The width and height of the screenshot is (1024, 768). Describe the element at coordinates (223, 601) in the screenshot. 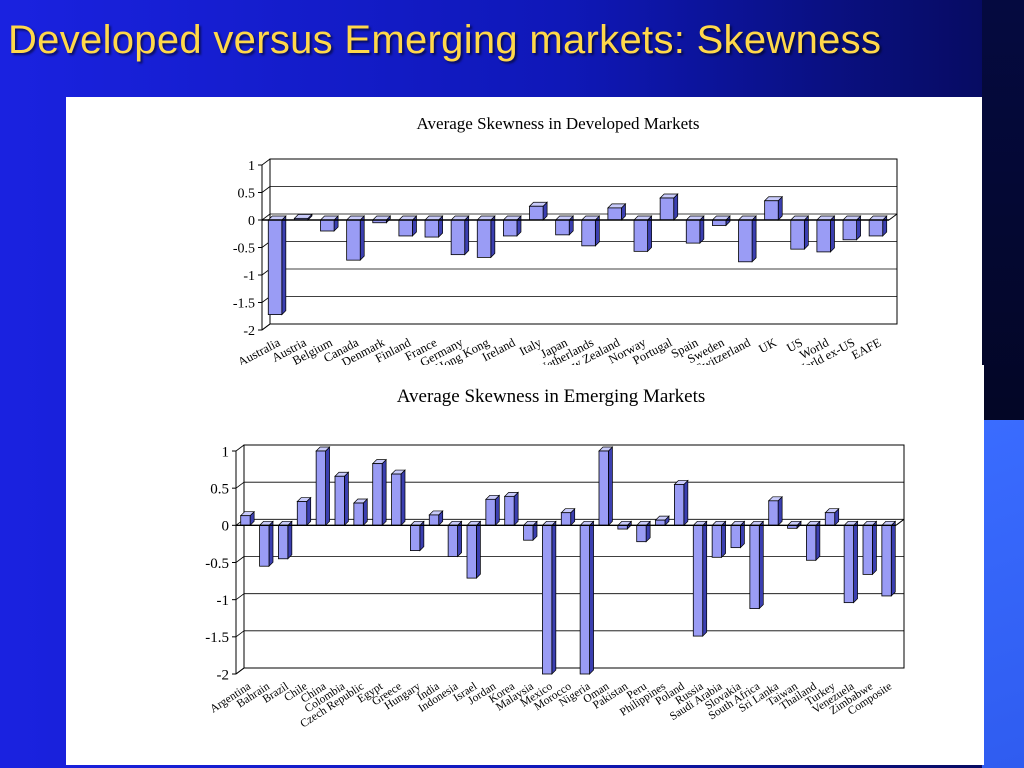

I see `em-ytick-label: -1` at that location.